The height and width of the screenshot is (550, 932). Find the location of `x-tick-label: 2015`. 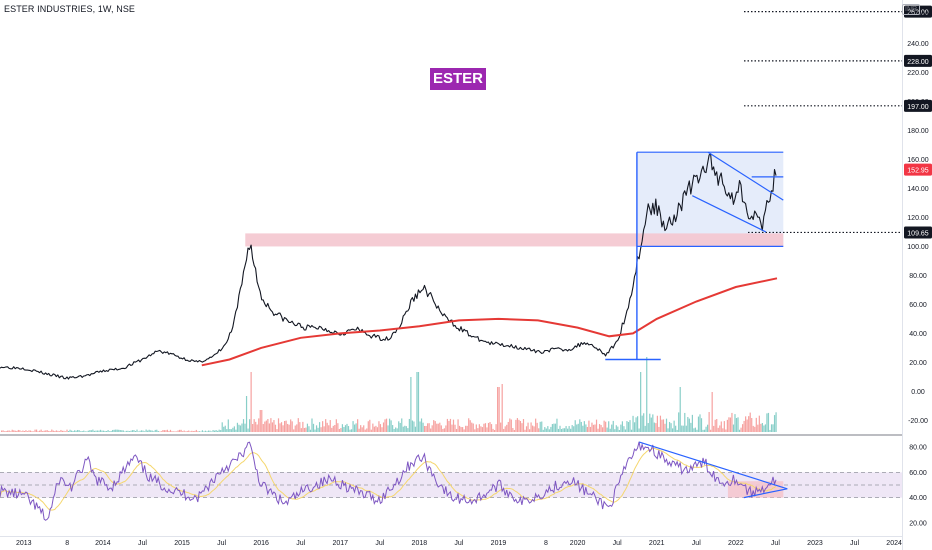

x-tick-label: 2015 is located at coordinates (182, 543).